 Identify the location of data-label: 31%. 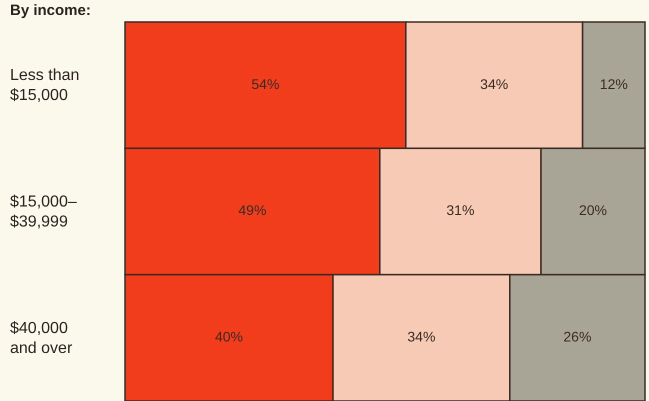
(460, 210).